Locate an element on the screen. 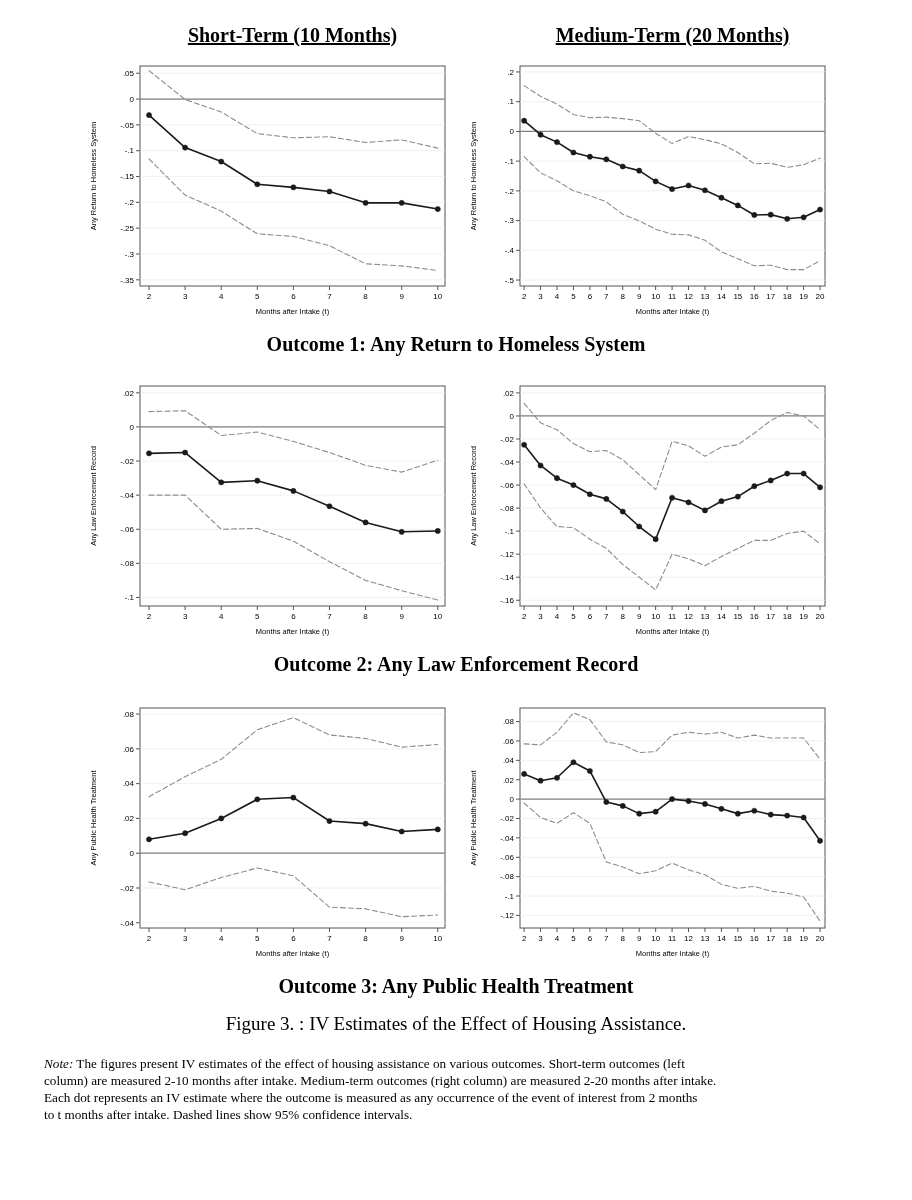 This screenshot has height=1200, width=912. y-tick-label: -.4 is located at coordinates (509, 251).